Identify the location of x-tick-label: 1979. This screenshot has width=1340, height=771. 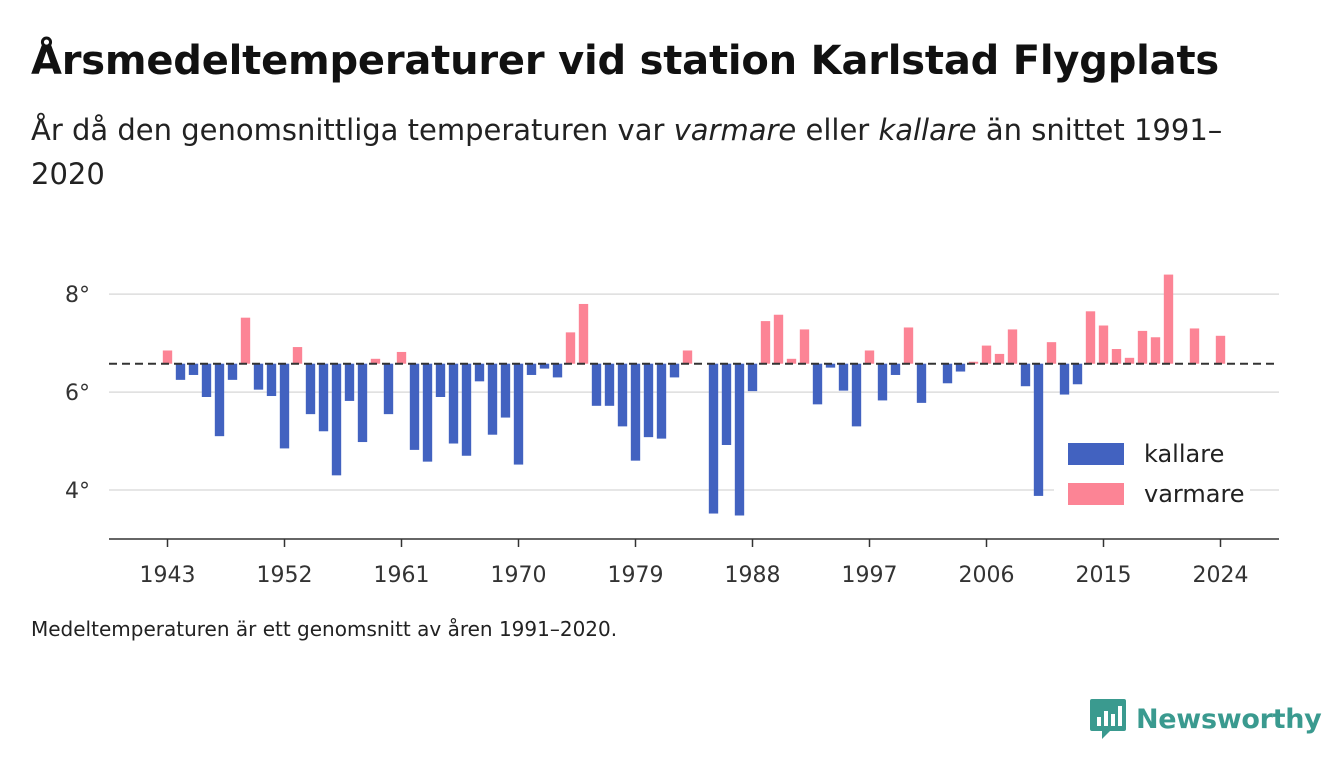
(636, 575).